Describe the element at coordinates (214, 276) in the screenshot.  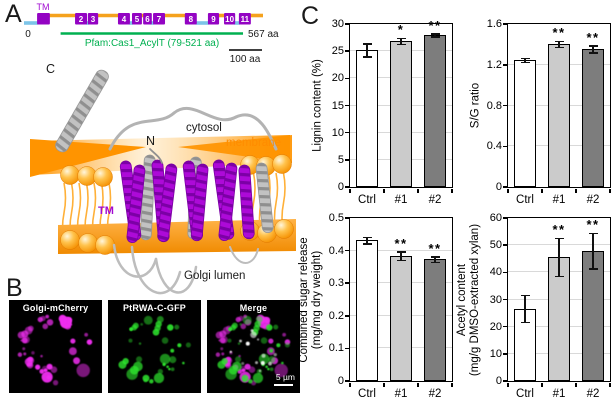
I see `golgi-lumen-label: Golgi lumen` at that location.